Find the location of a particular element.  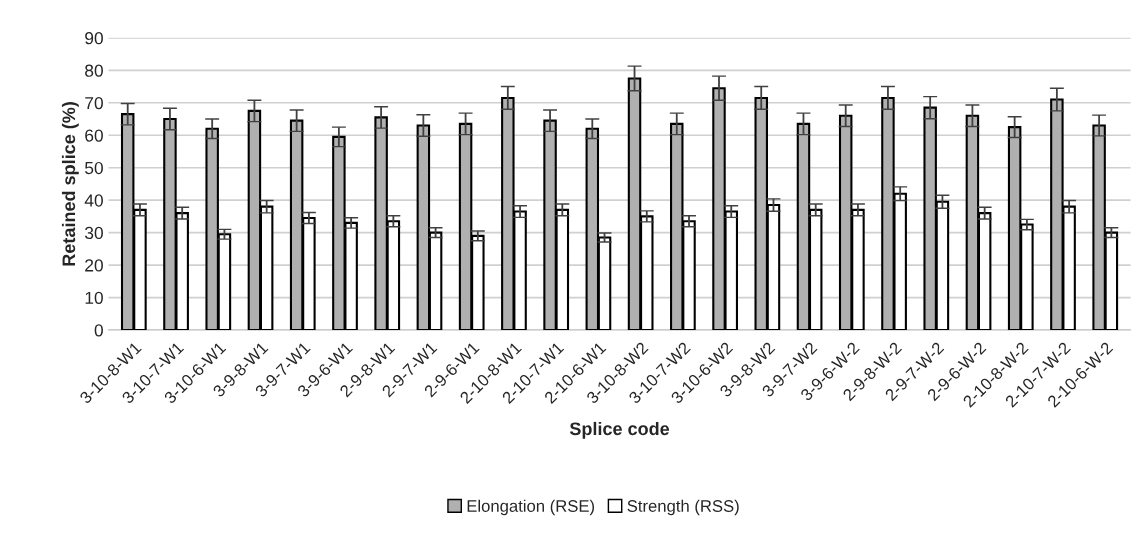

y-tick-label: 60 is located at coordinates (94, 135).